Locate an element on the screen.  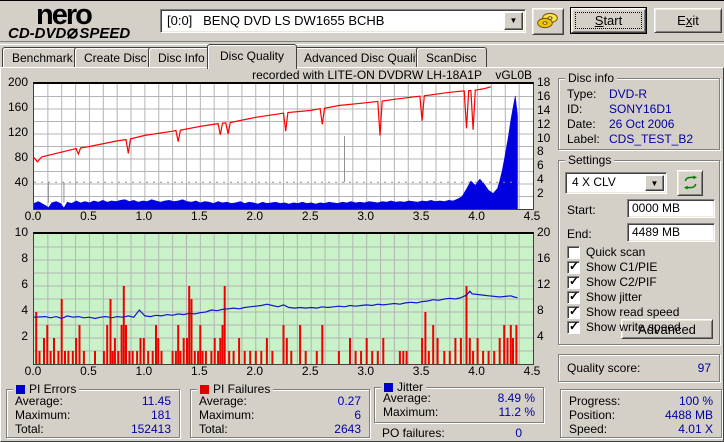
tab-disc-quality: Disc Quality is located at coordinates (252, 56).